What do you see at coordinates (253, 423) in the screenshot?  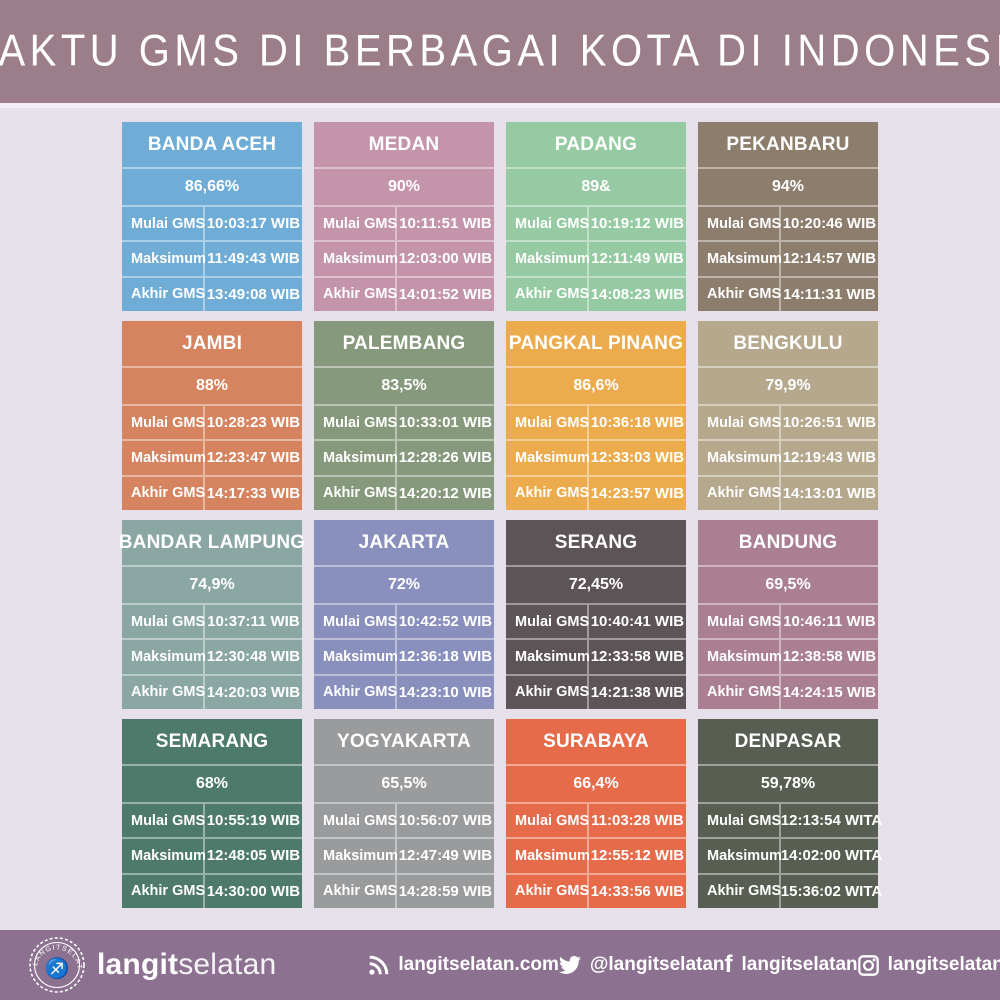 I see `row-time: 10:28:23 WIB` at bounding box center [253, 423].